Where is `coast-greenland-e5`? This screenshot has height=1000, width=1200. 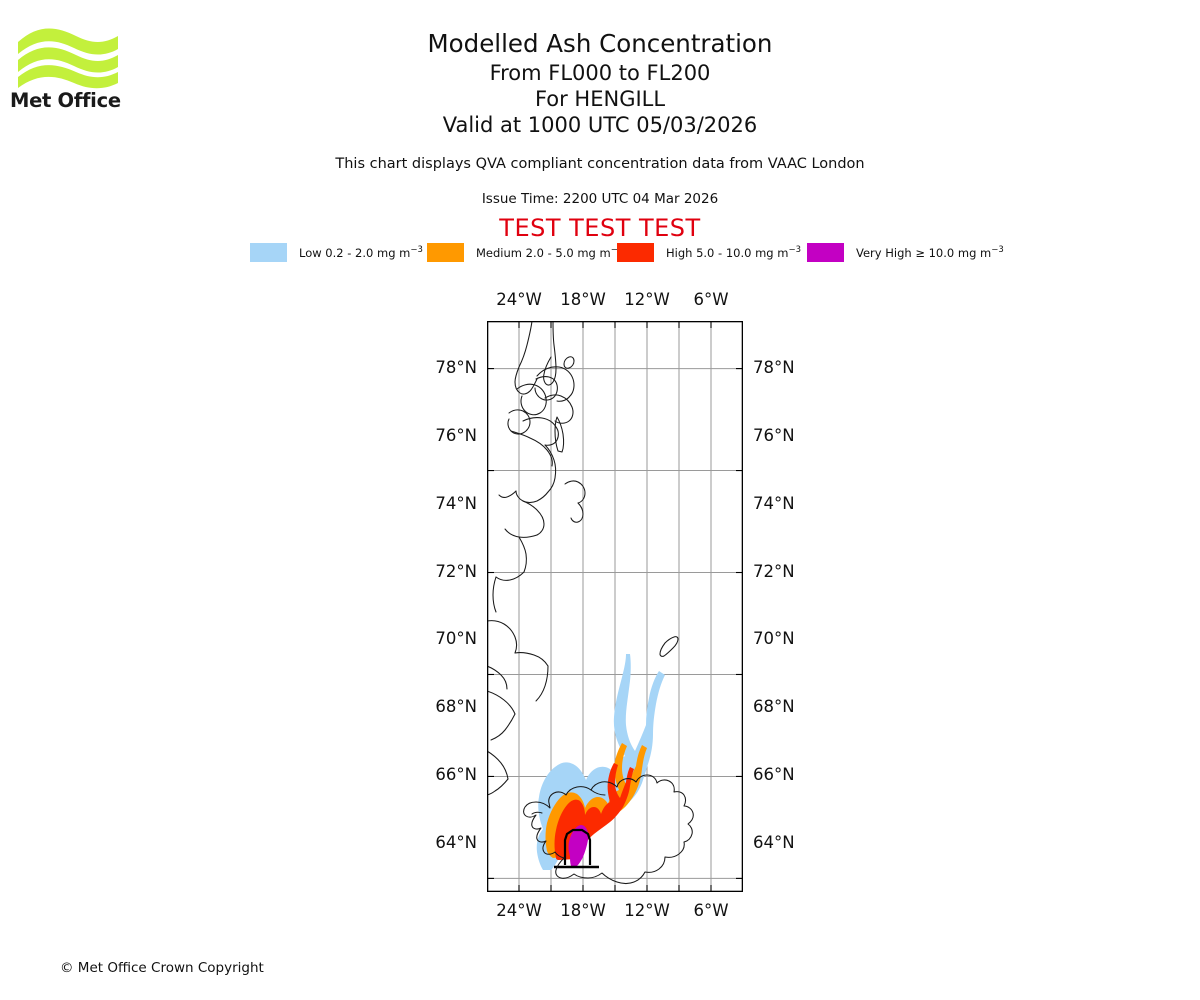
coast-greenland-e5 is located at coordinates (559, 434).